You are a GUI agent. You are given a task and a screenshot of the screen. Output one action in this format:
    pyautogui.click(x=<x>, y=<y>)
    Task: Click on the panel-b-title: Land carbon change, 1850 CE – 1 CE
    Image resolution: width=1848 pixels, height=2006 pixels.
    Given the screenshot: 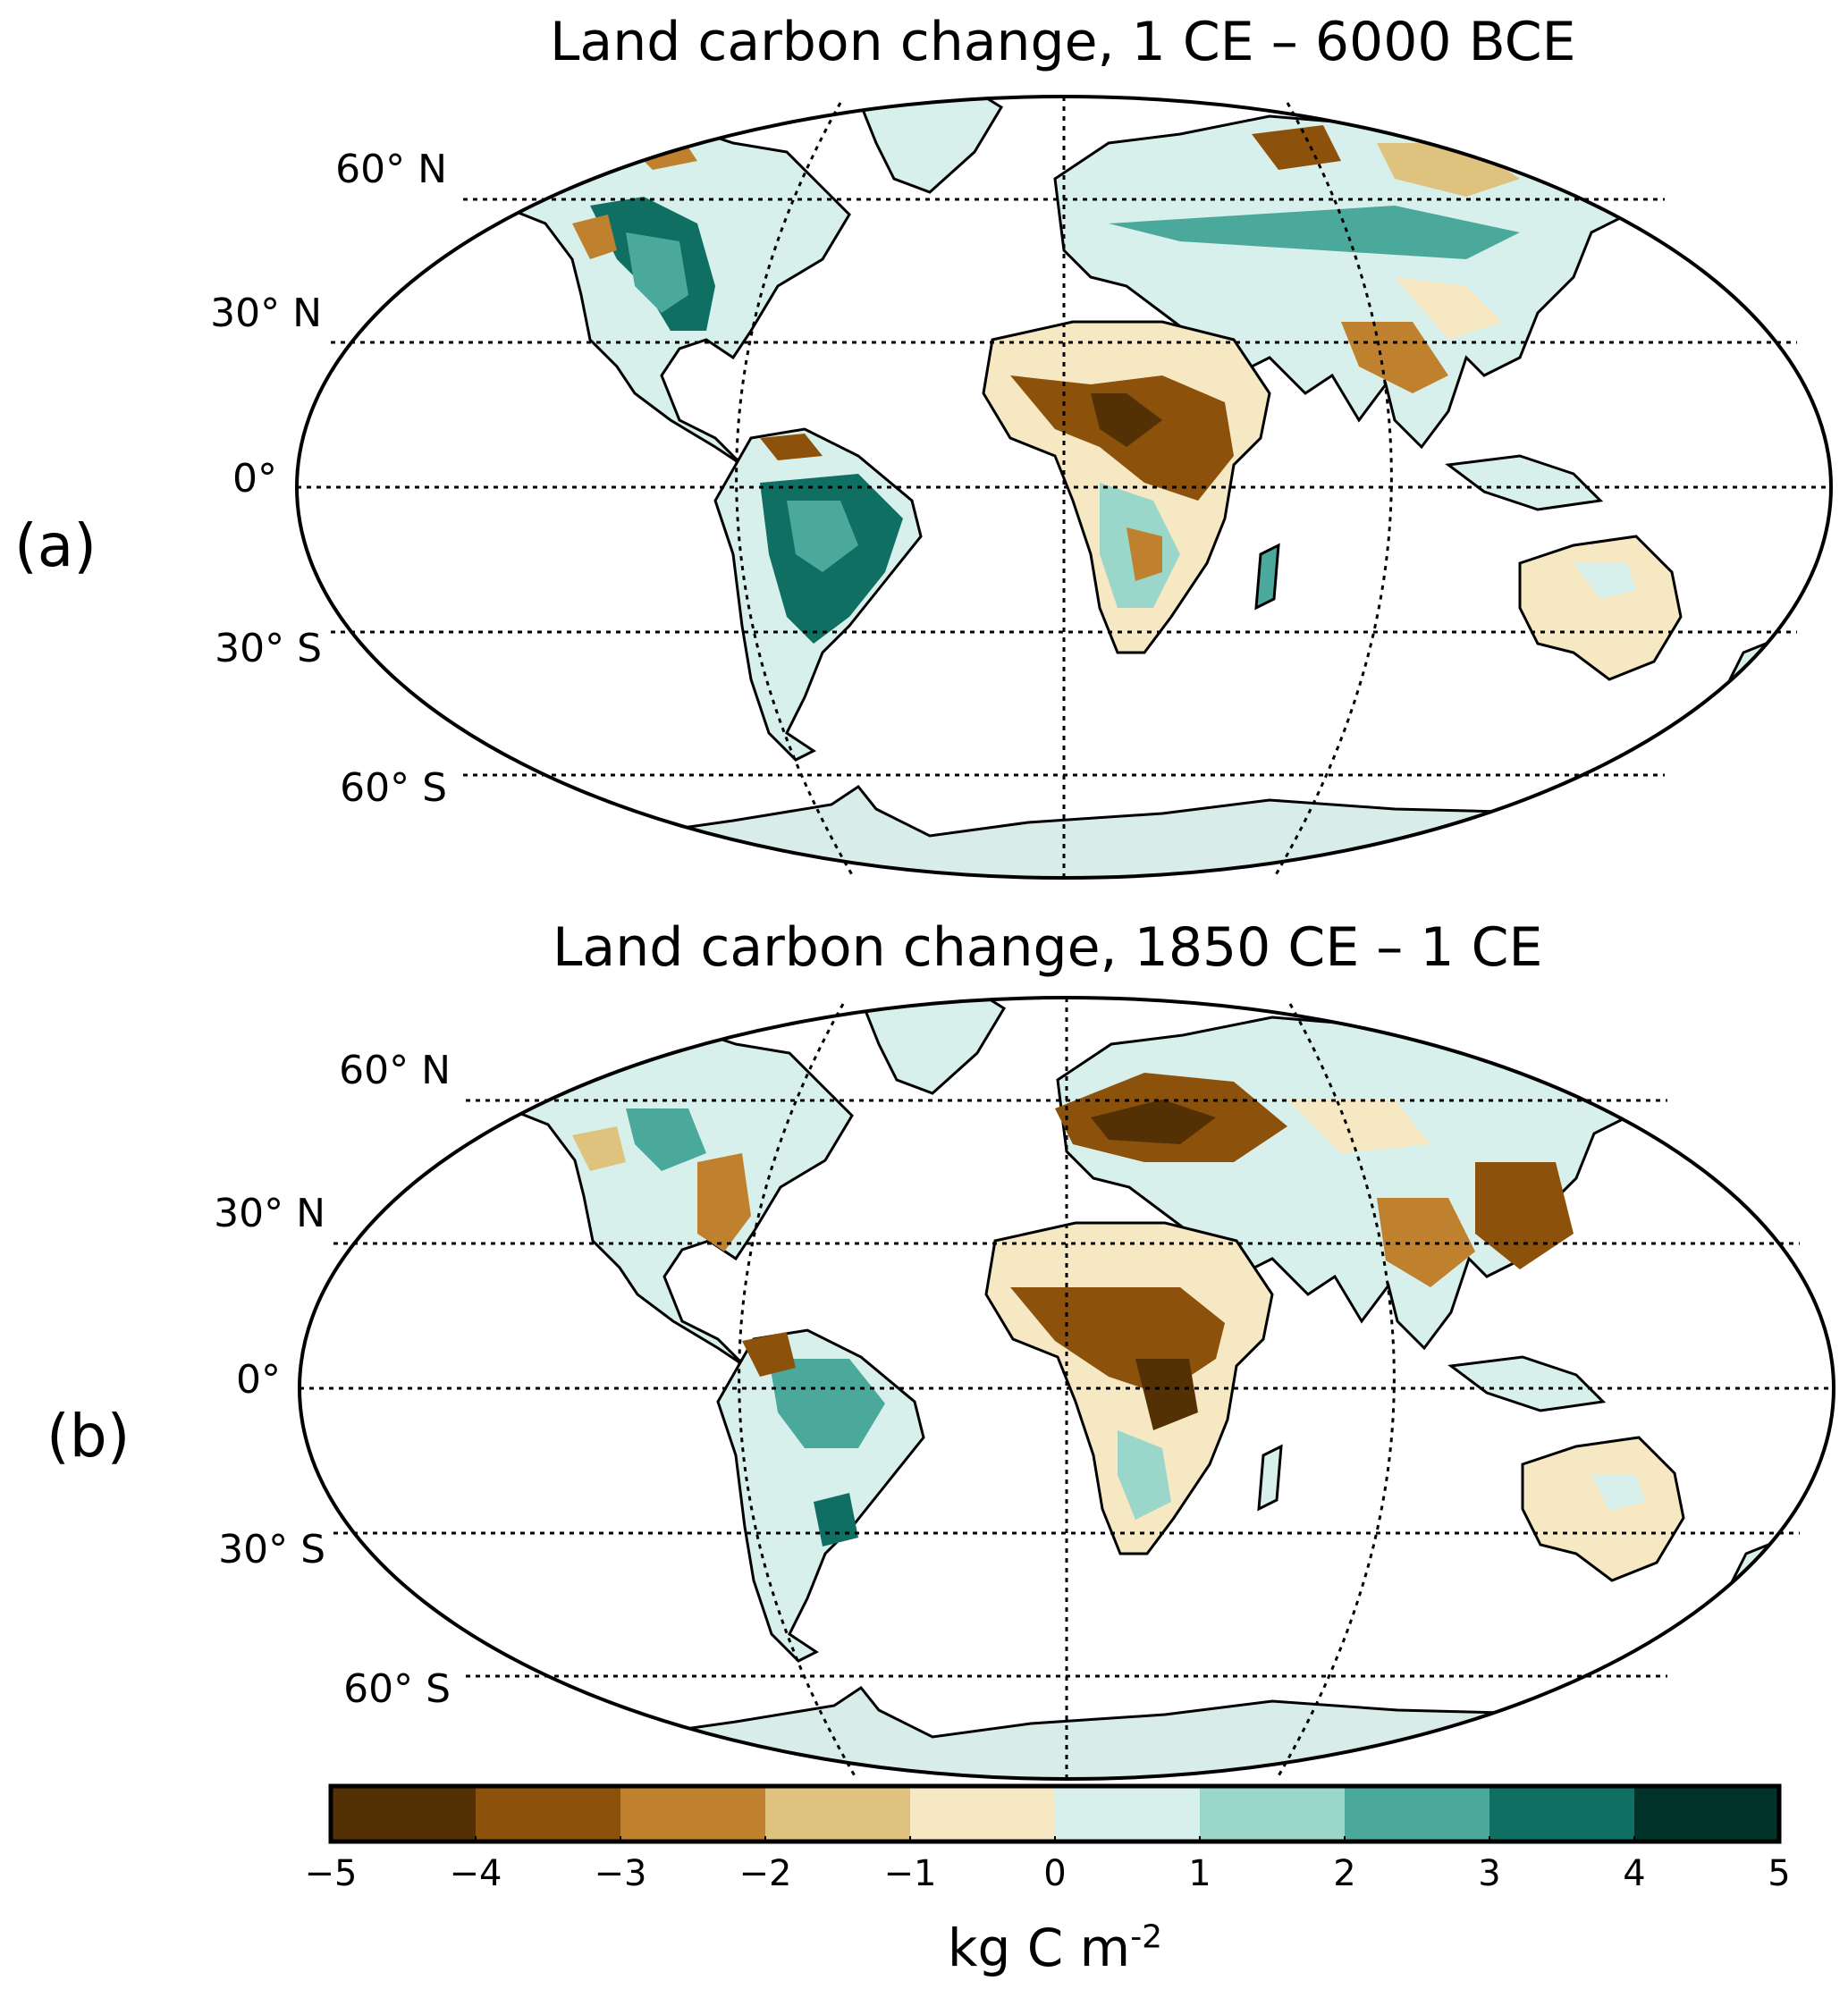 What is the action you would take?
    pyautogui.click(x=1048, y=947)
    